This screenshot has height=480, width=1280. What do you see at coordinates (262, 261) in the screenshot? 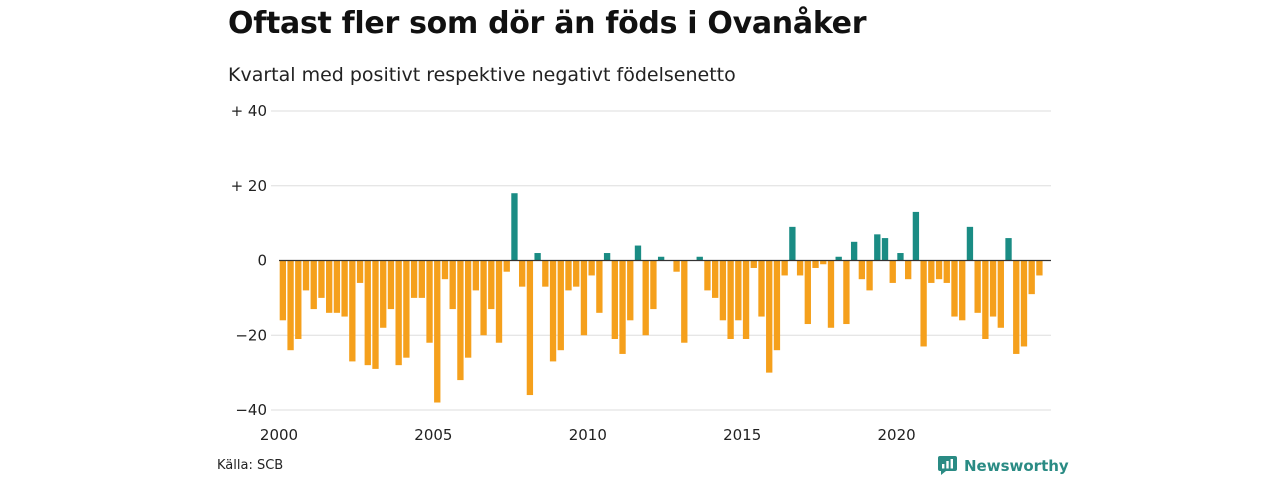
I see `y-tick-label: 0` at bounding box center [262, 261].